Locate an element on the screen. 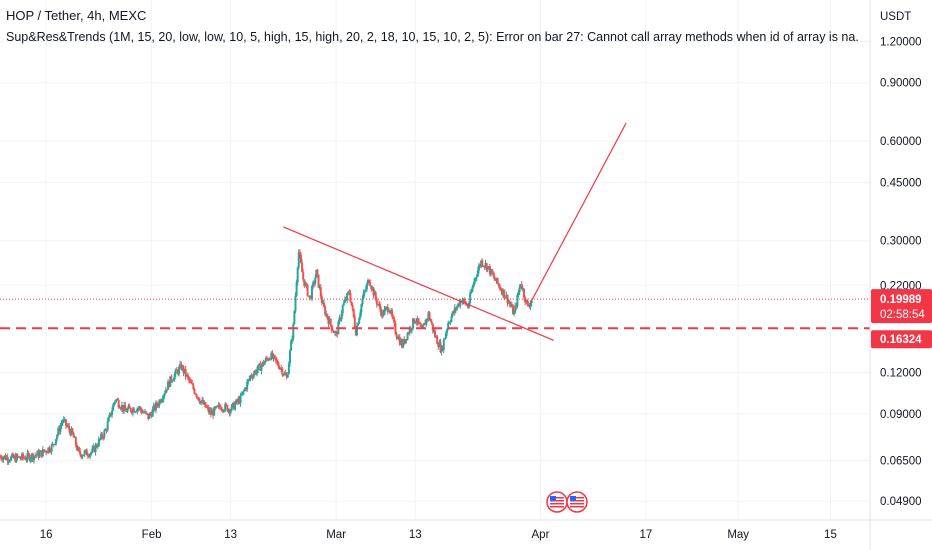  symbol-title: HOP / Tether, 4h, MEXC is located at coordinates (76, 15).